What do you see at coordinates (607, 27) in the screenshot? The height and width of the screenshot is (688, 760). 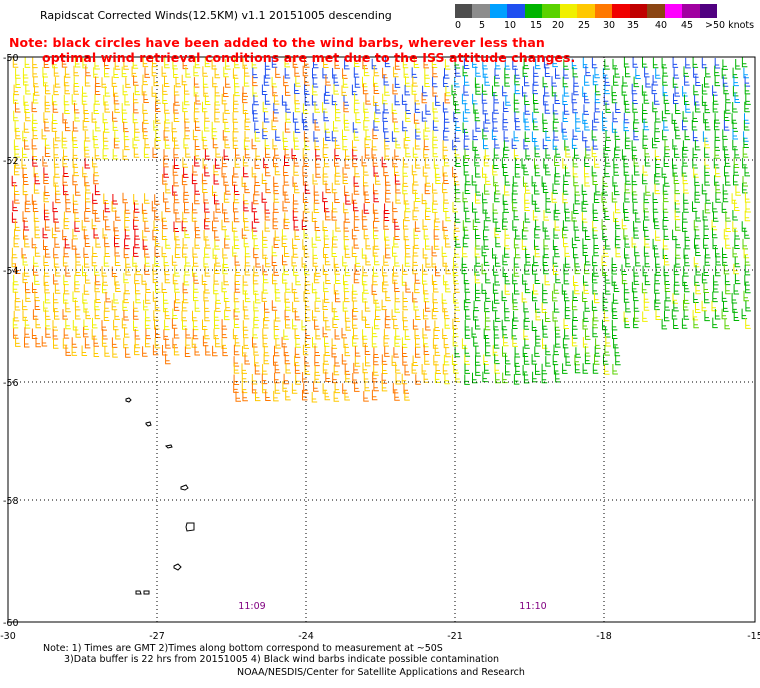 I see `legend-labels: 0 5 10 15 20 25 30 35 40 45 >50 knots` at bounding box center [607, 27].